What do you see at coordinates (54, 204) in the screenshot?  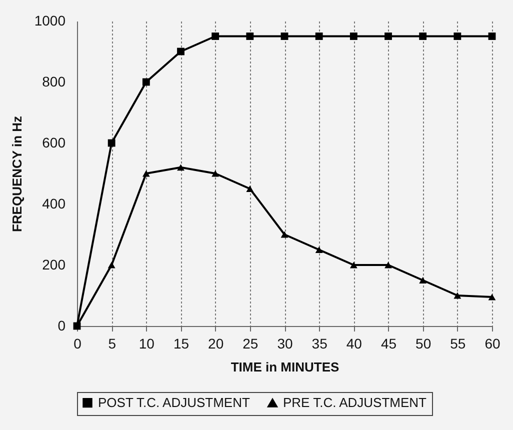 I see `y-tick-label: 400` at bounding box center [54, 204].